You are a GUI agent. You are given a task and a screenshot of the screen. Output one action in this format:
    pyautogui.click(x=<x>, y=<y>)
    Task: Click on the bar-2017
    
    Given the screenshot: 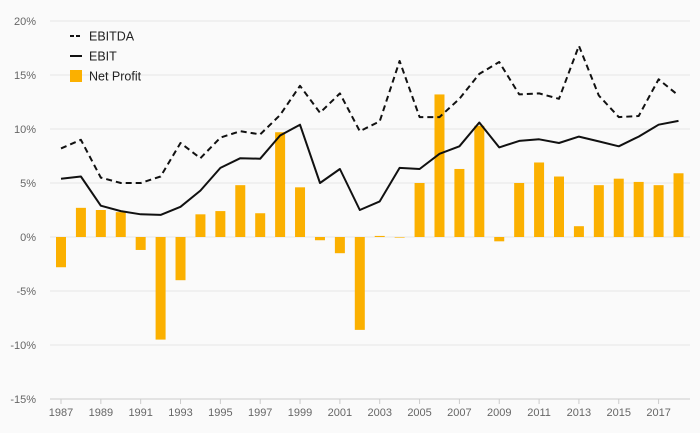 What is the action you would take?
    pyautogui.click(x=658, y=211)
    